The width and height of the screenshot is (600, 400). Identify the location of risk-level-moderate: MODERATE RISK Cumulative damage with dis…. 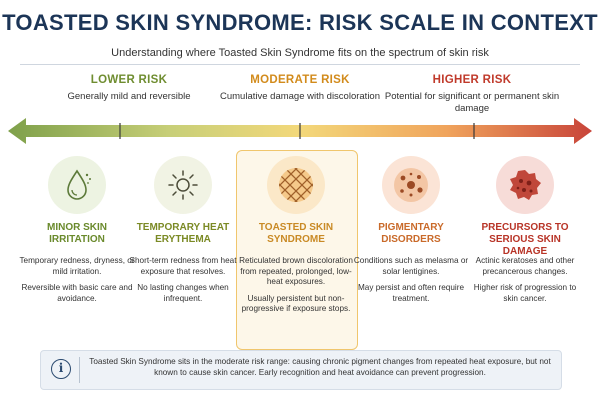
(300, 88).